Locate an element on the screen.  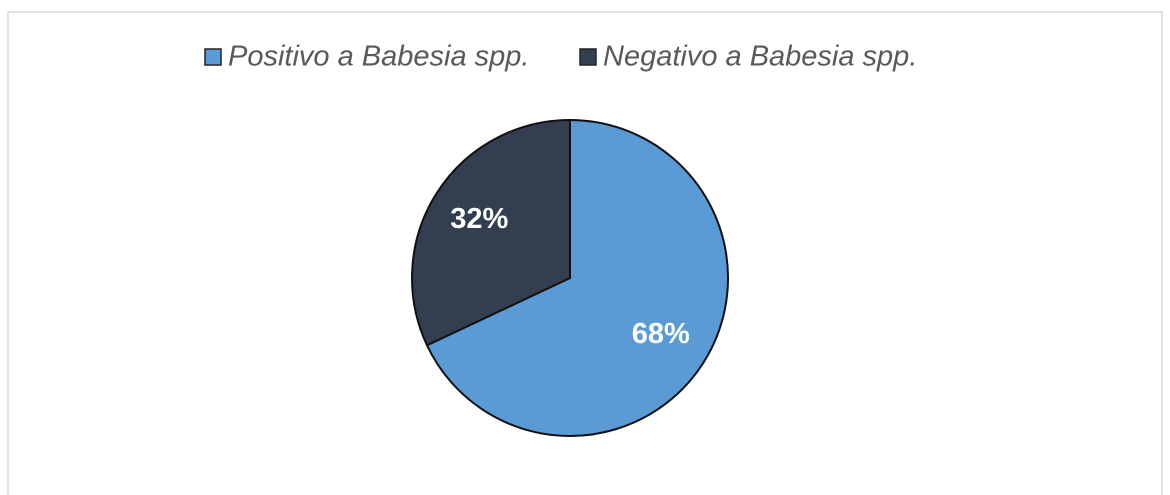
legend-label: Positivo a Babesia spp. is located at coordinates (378, 57).